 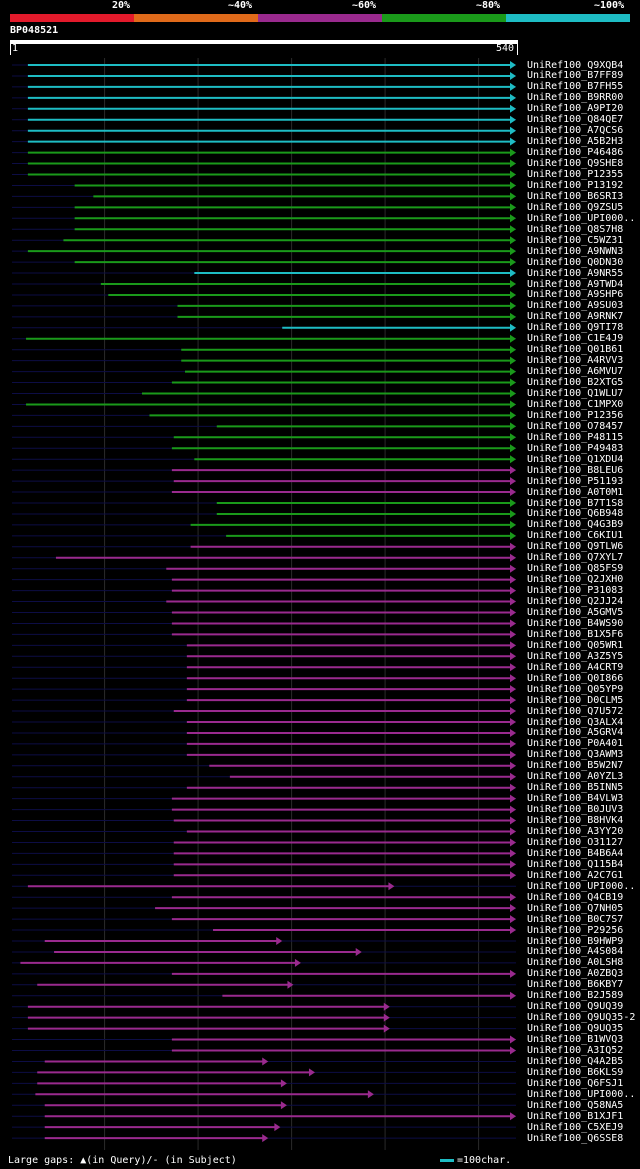 What do you see at coordinates (575, 963) in the screenshot?
I see `hit-label: UniRef100_A0LSH8` at bounding box center [575, 963].